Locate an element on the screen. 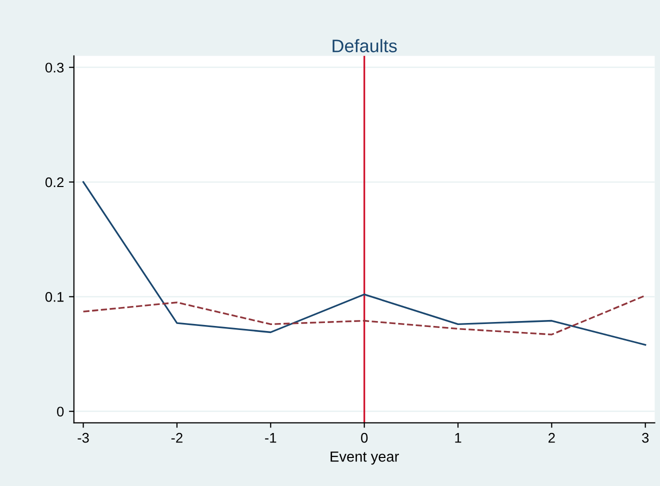 The height and width of the screenshot is (486, 660). x-tick-label: -2 is located at coordinates (176, 437).